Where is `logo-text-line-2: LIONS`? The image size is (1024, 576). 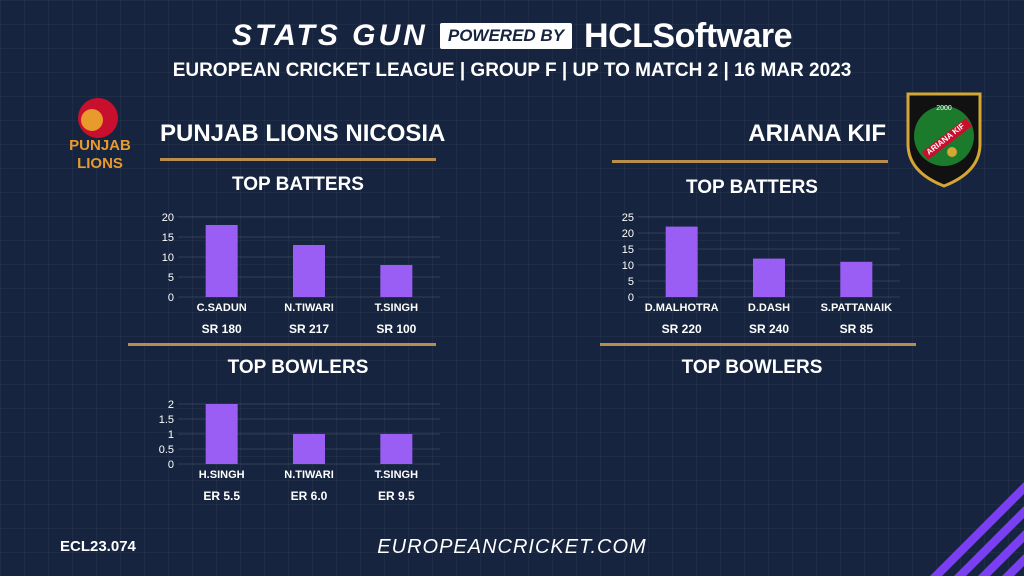 logo-text-line-2: LIONS is located at coordinates (100, 163).